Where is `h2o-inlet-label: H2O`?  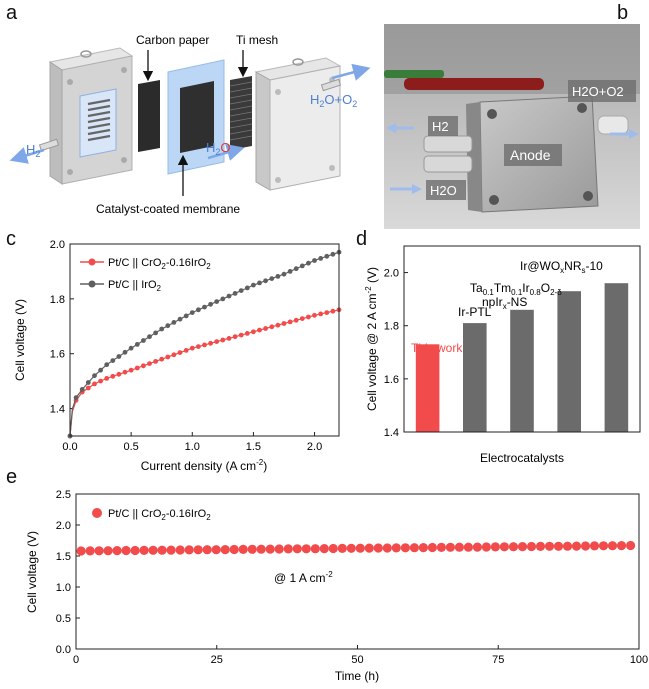 h2o-inlet-label: H2O is located at coordinates (218, 148).